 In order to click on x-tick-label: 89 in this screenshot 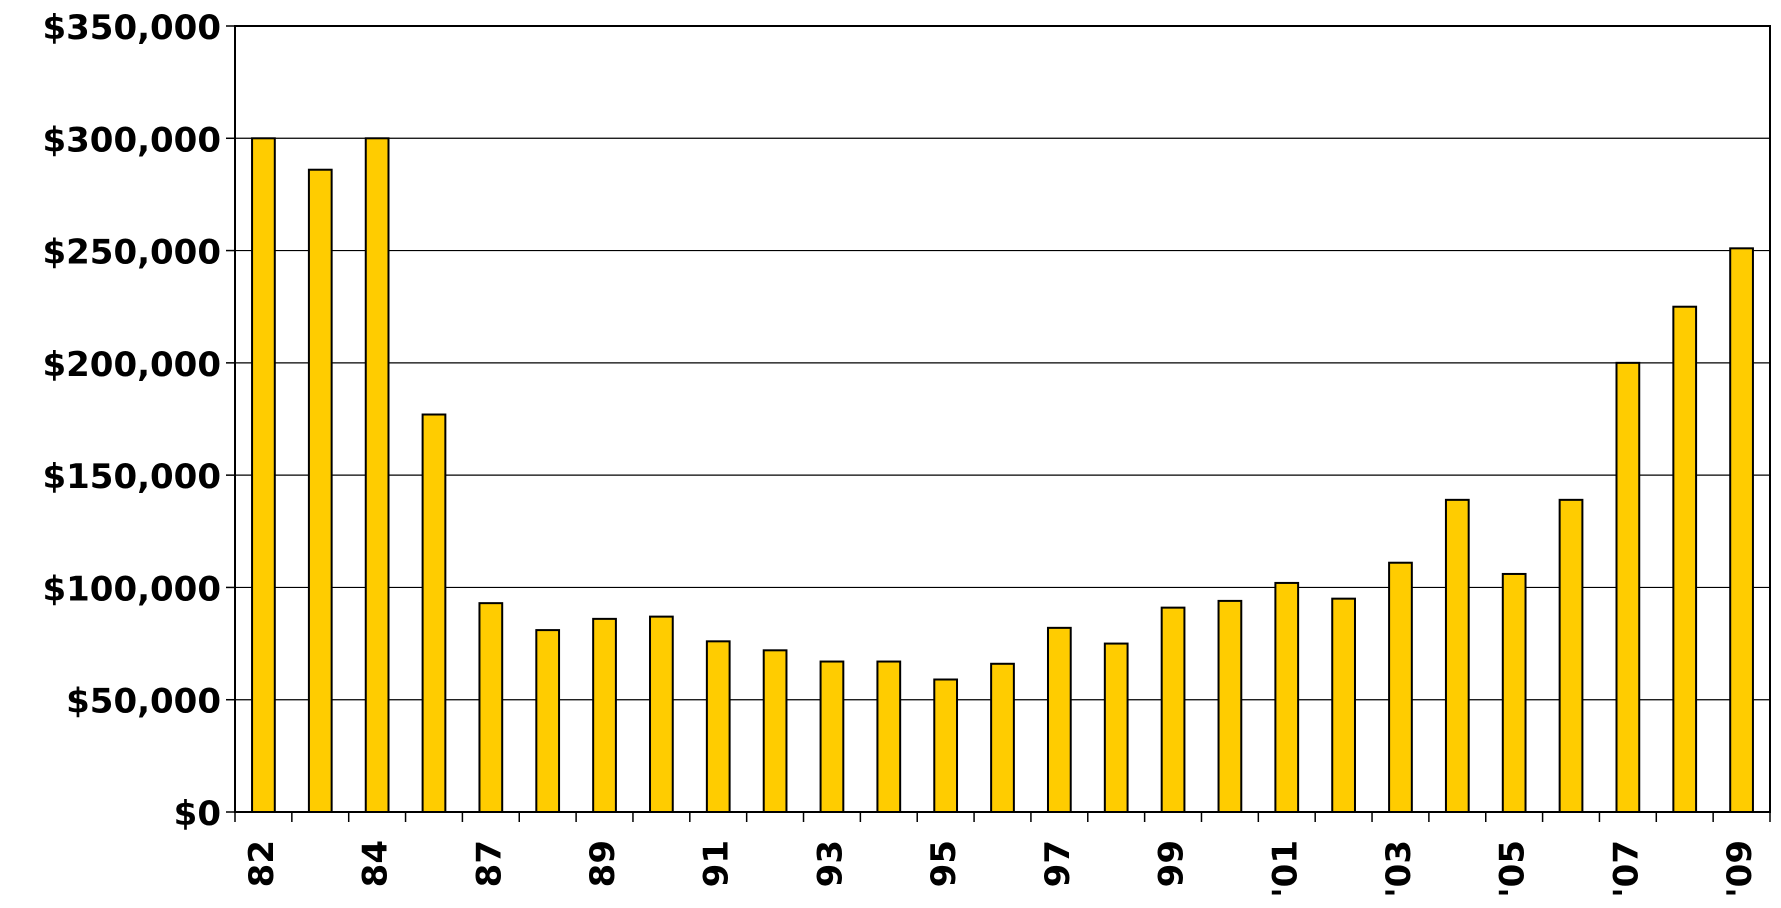, I will do `click(603, 863)`.